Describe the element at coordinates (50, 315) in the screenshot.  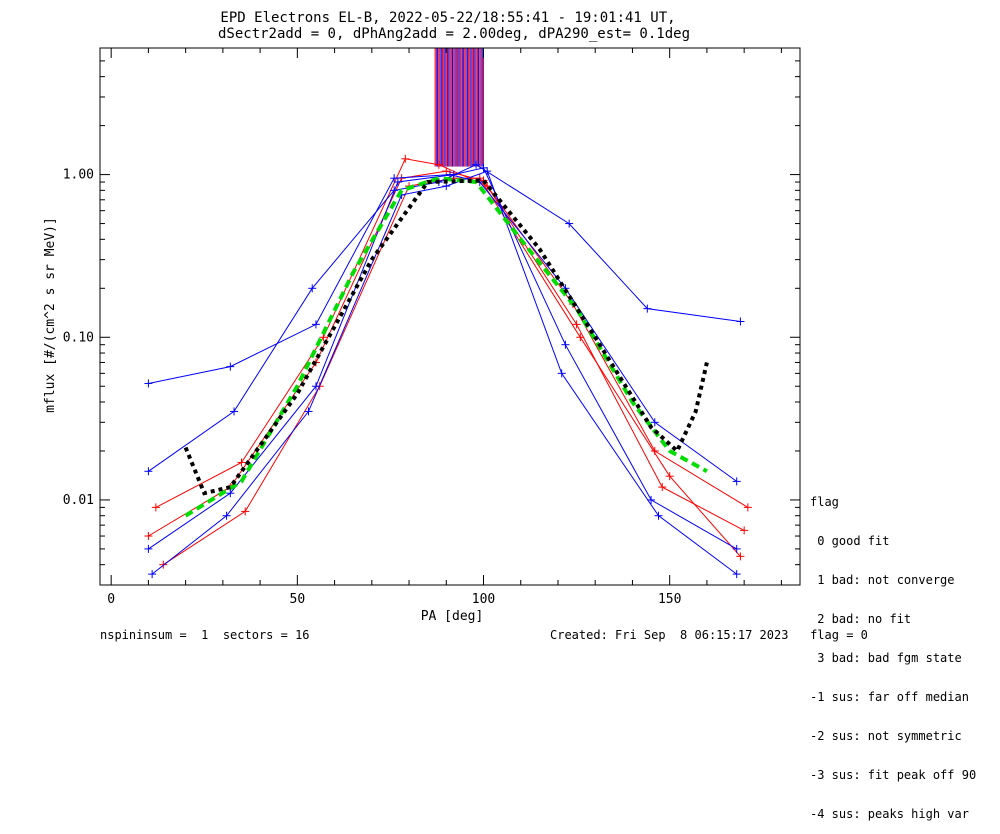
I see `y-axis-label: mflux [#/(cm^2 s sr MeV)]` at that location.